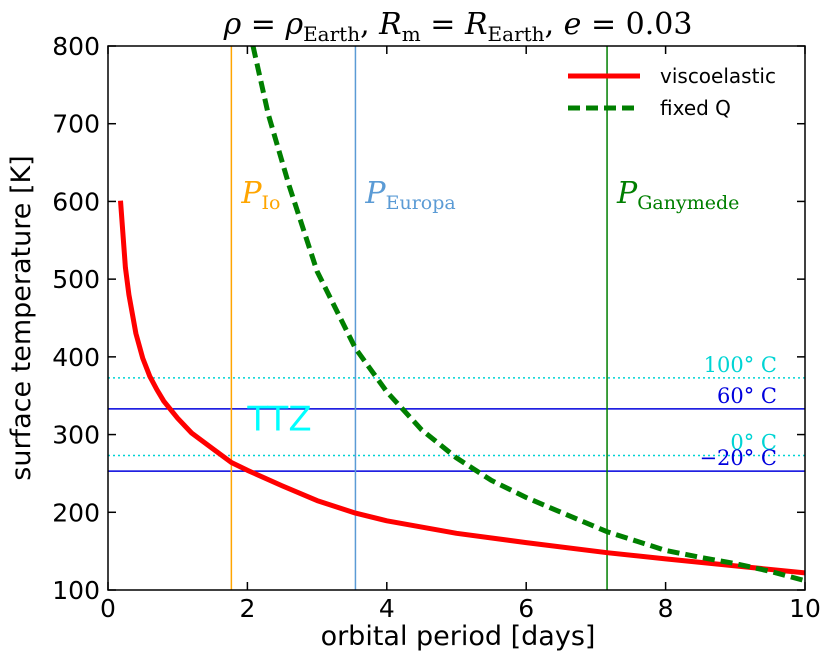  What do you see at coordinates (76, 512) in the screenshot?
I see `y-tick-label-1: 200` at bounding box center [76, 512].